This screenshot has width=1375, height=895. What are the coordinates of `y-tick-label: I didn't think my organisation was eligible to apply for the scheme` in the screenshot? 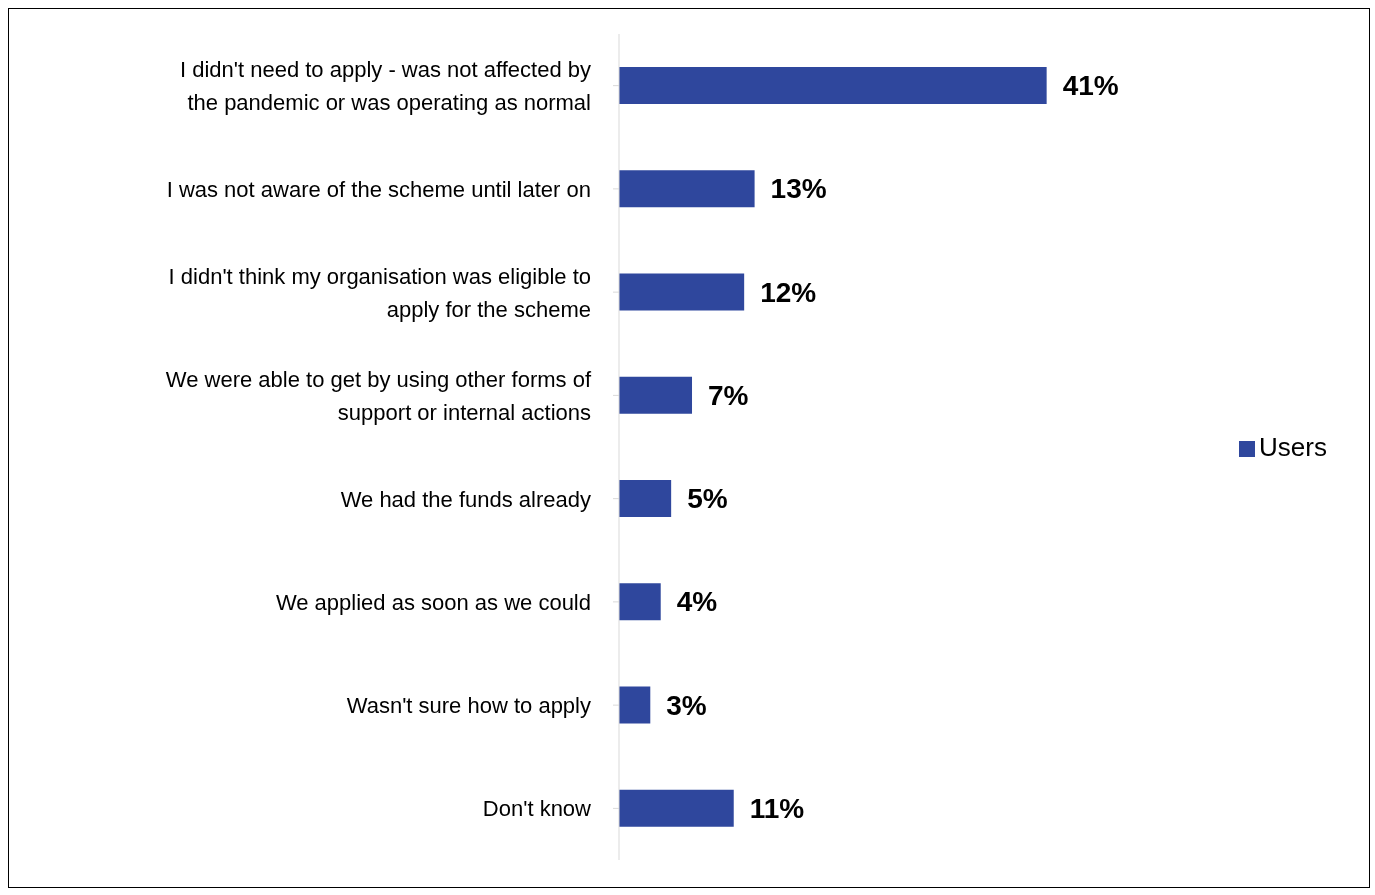 It's located at (379, 292).